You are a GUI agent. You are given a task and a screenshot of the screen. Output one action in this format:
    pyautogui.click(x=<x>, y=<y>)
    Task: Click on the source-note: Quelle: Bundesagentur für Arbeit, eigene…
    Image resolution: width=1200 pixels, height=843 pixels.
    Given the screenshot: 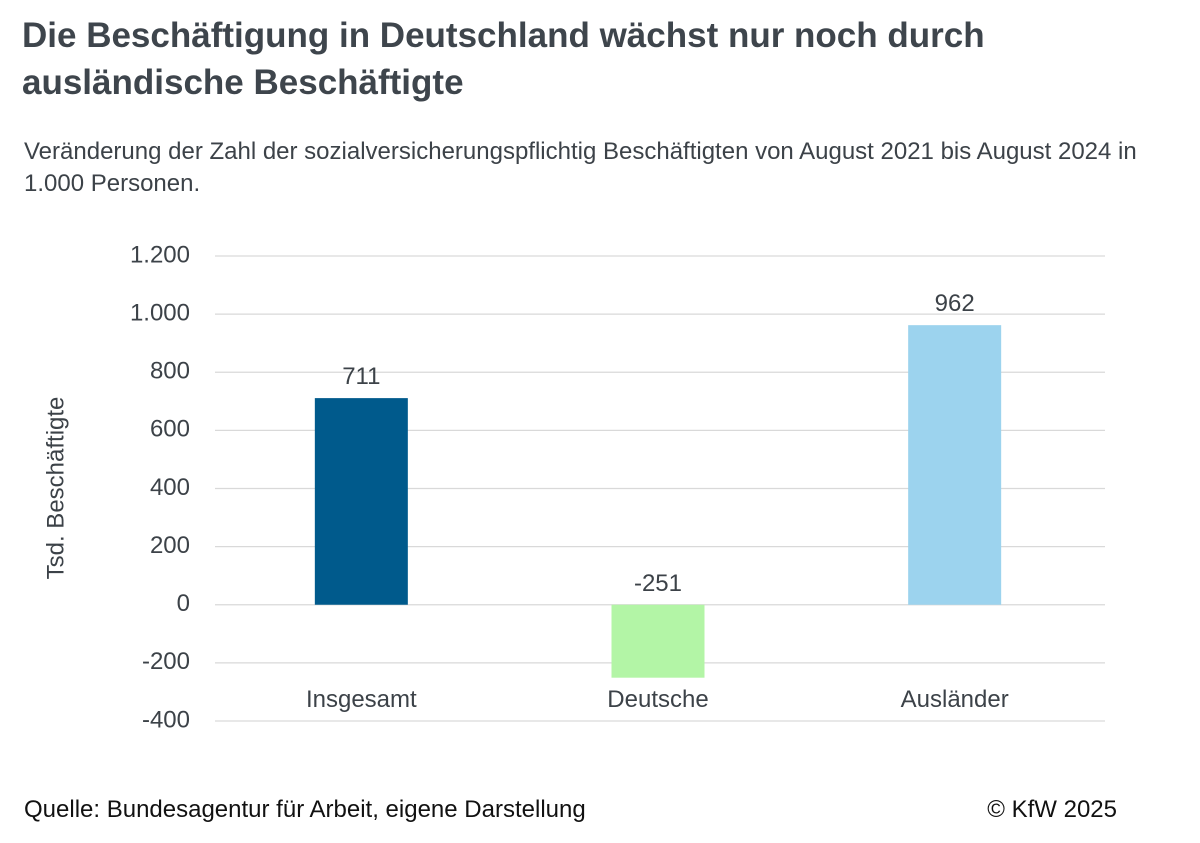 What is the action you would take?
    pyautogui.click(x=305, y=809)
    